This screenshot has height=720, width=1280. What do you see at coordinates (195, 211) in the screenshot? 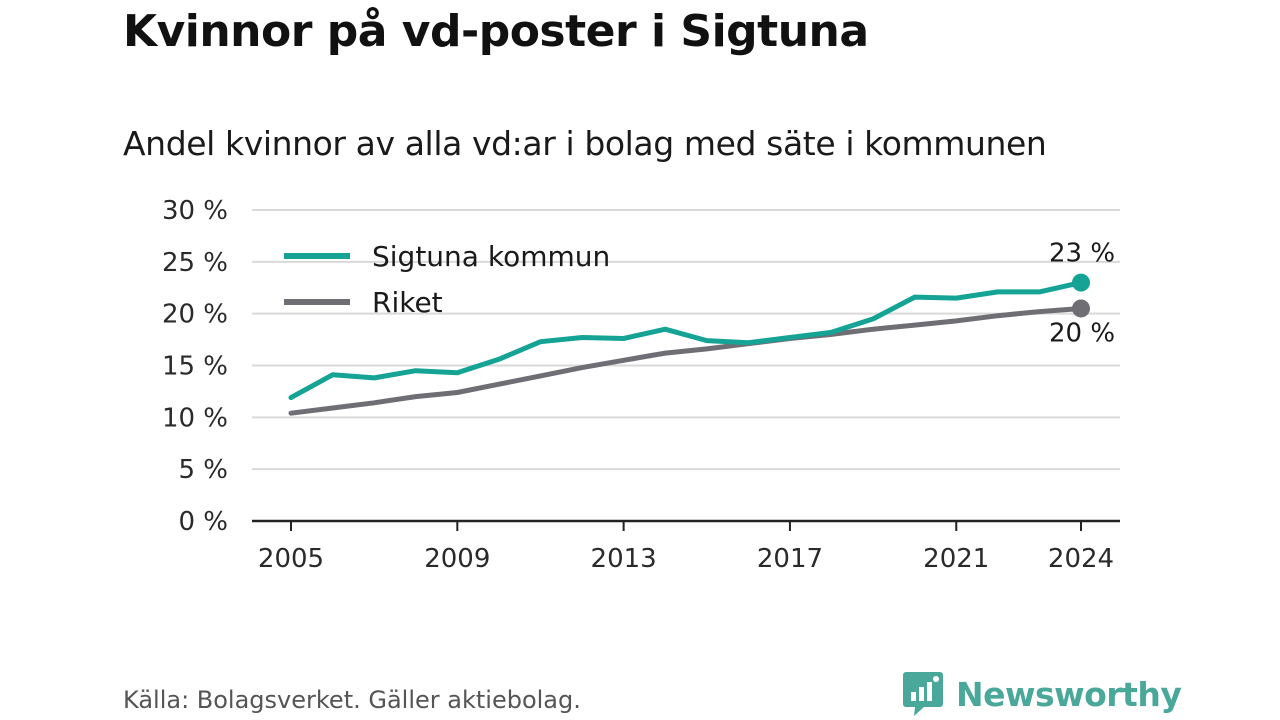
I see `y-tick-label-30: 30 %` at bounding box center [195, 211].